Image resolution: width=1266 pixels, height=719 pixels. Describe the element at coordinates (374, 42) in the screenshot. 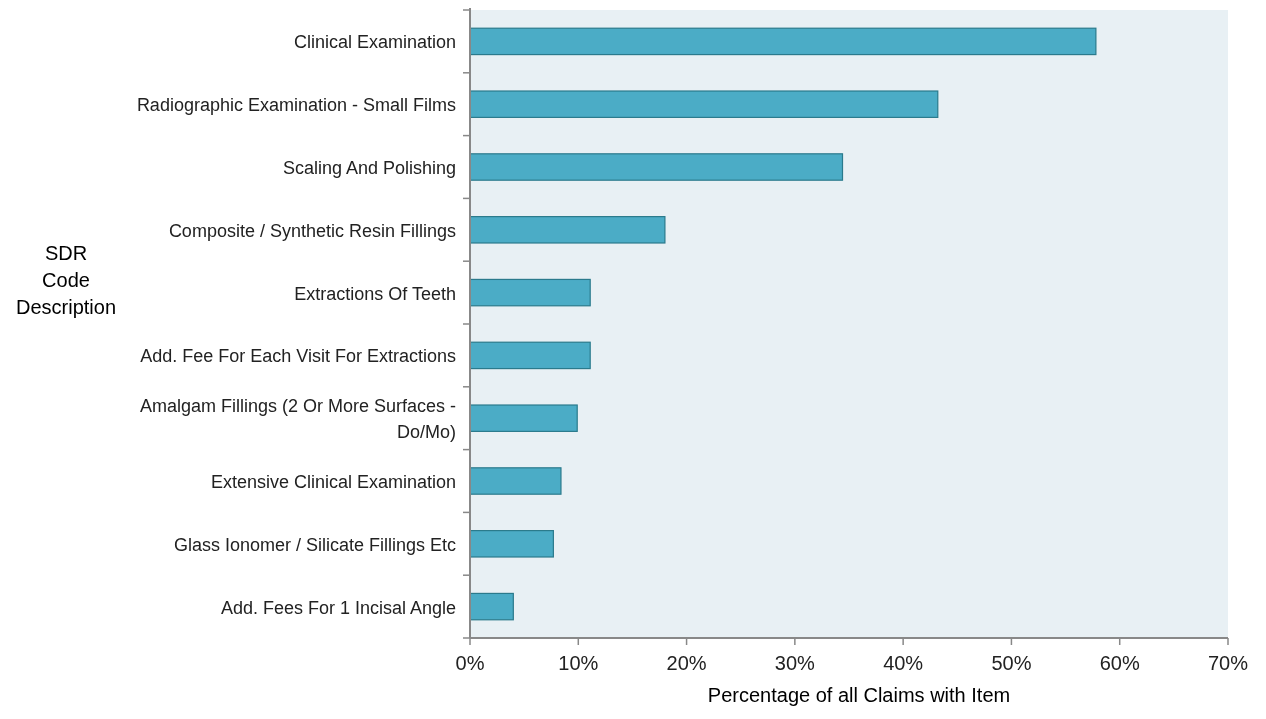

I see `y-tick-label: Clinical Examination` at that location.